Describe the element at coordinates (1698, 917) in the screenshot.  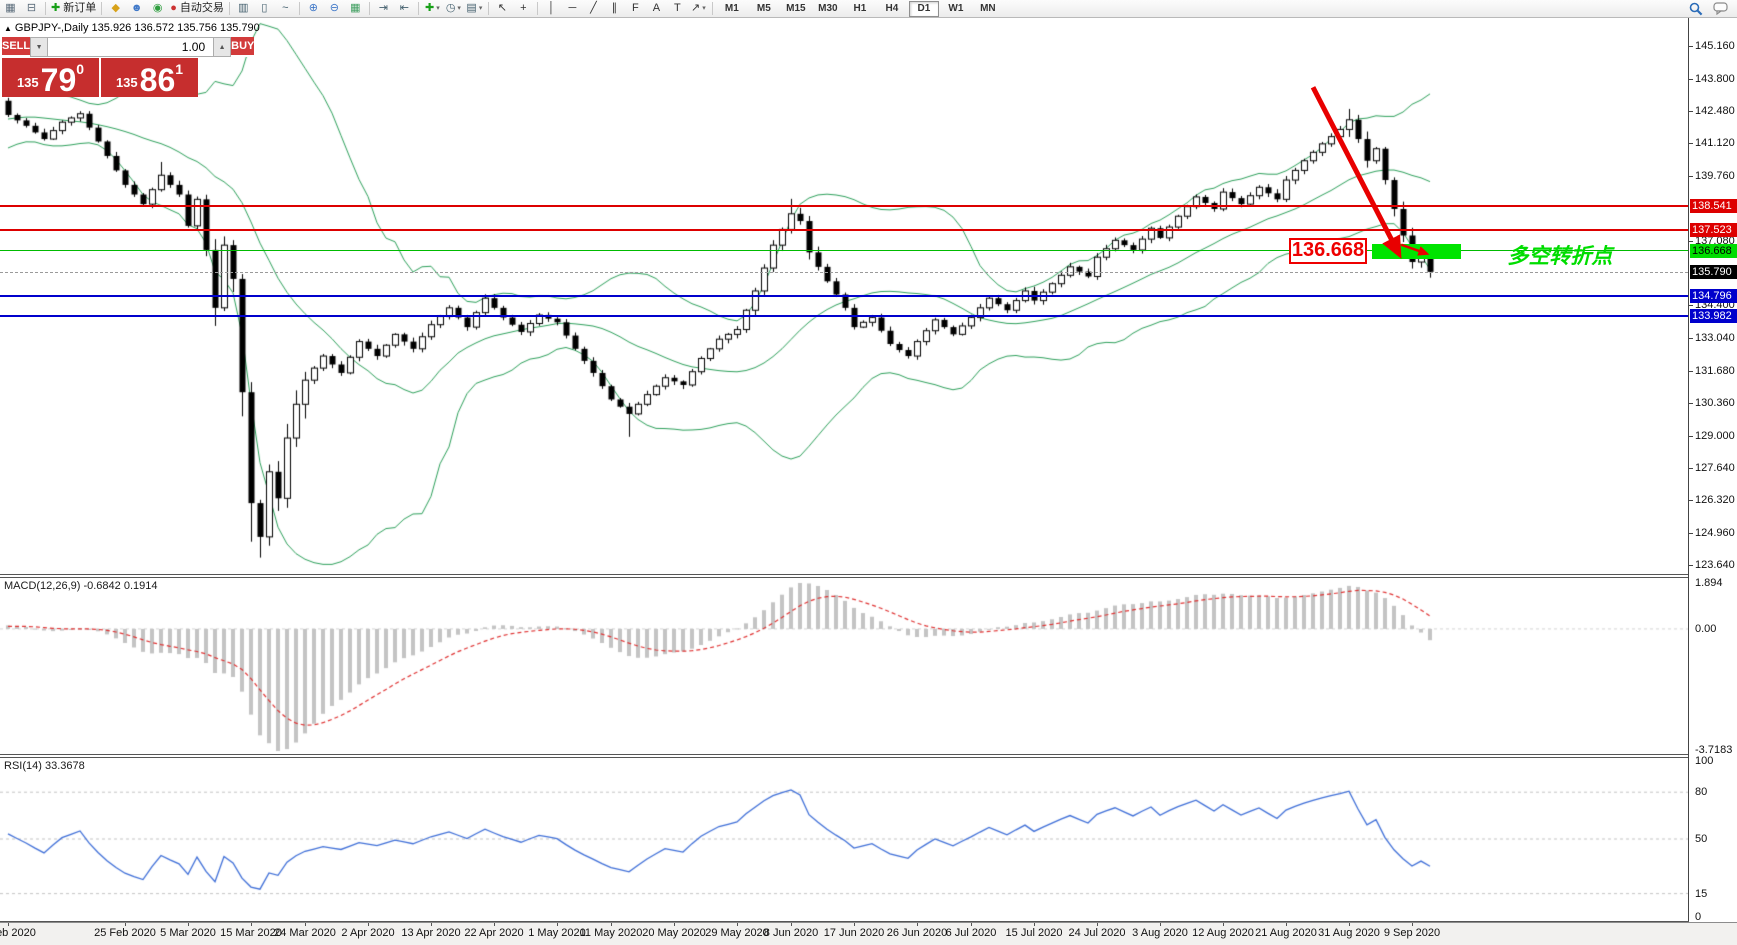
I see `rsi-axis-label: 0` at that location.